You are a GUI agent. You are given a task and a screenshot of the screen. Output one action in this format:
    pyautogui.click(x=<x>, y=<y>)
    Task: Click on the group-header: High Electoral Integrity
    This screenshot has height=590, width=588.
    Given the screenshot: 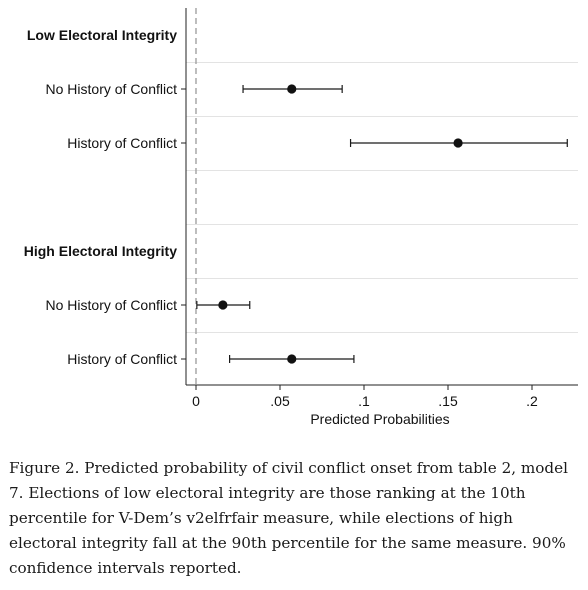 What is the action you would take?
    pyautogui.click(x=100, y=251)
    